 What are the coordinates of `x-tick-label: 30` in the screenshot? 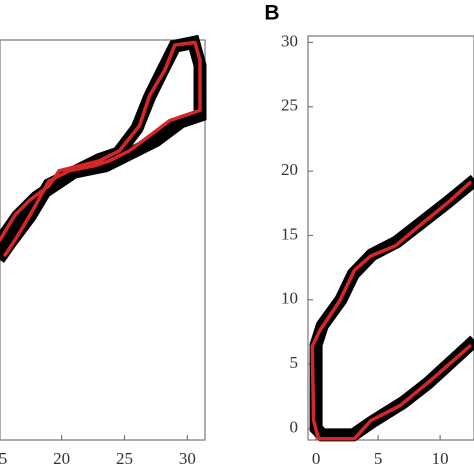 It's located at (187, 458).